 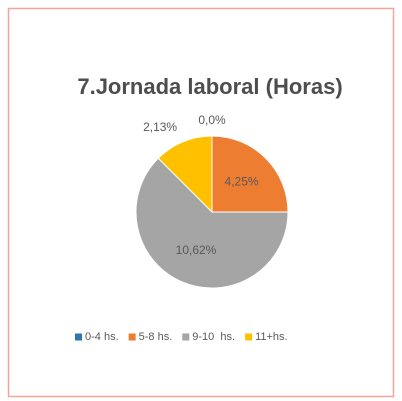 What do you see at coordinates (102, 337) in the screenshot?
I see `legend-label: 0-4 hs.` at bounding box center [102, 337].